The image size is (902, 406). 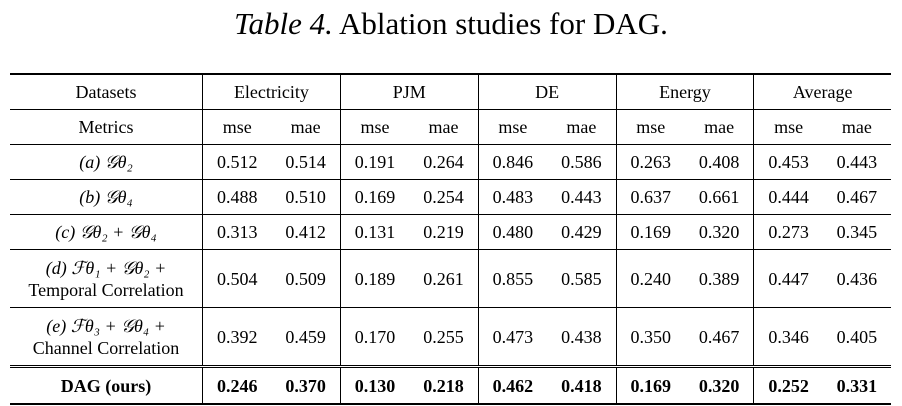 What do you see at coordinates (512, 197) in the screenshot?
I see `cell-value: 0.483` at bounding box center [512, 197].